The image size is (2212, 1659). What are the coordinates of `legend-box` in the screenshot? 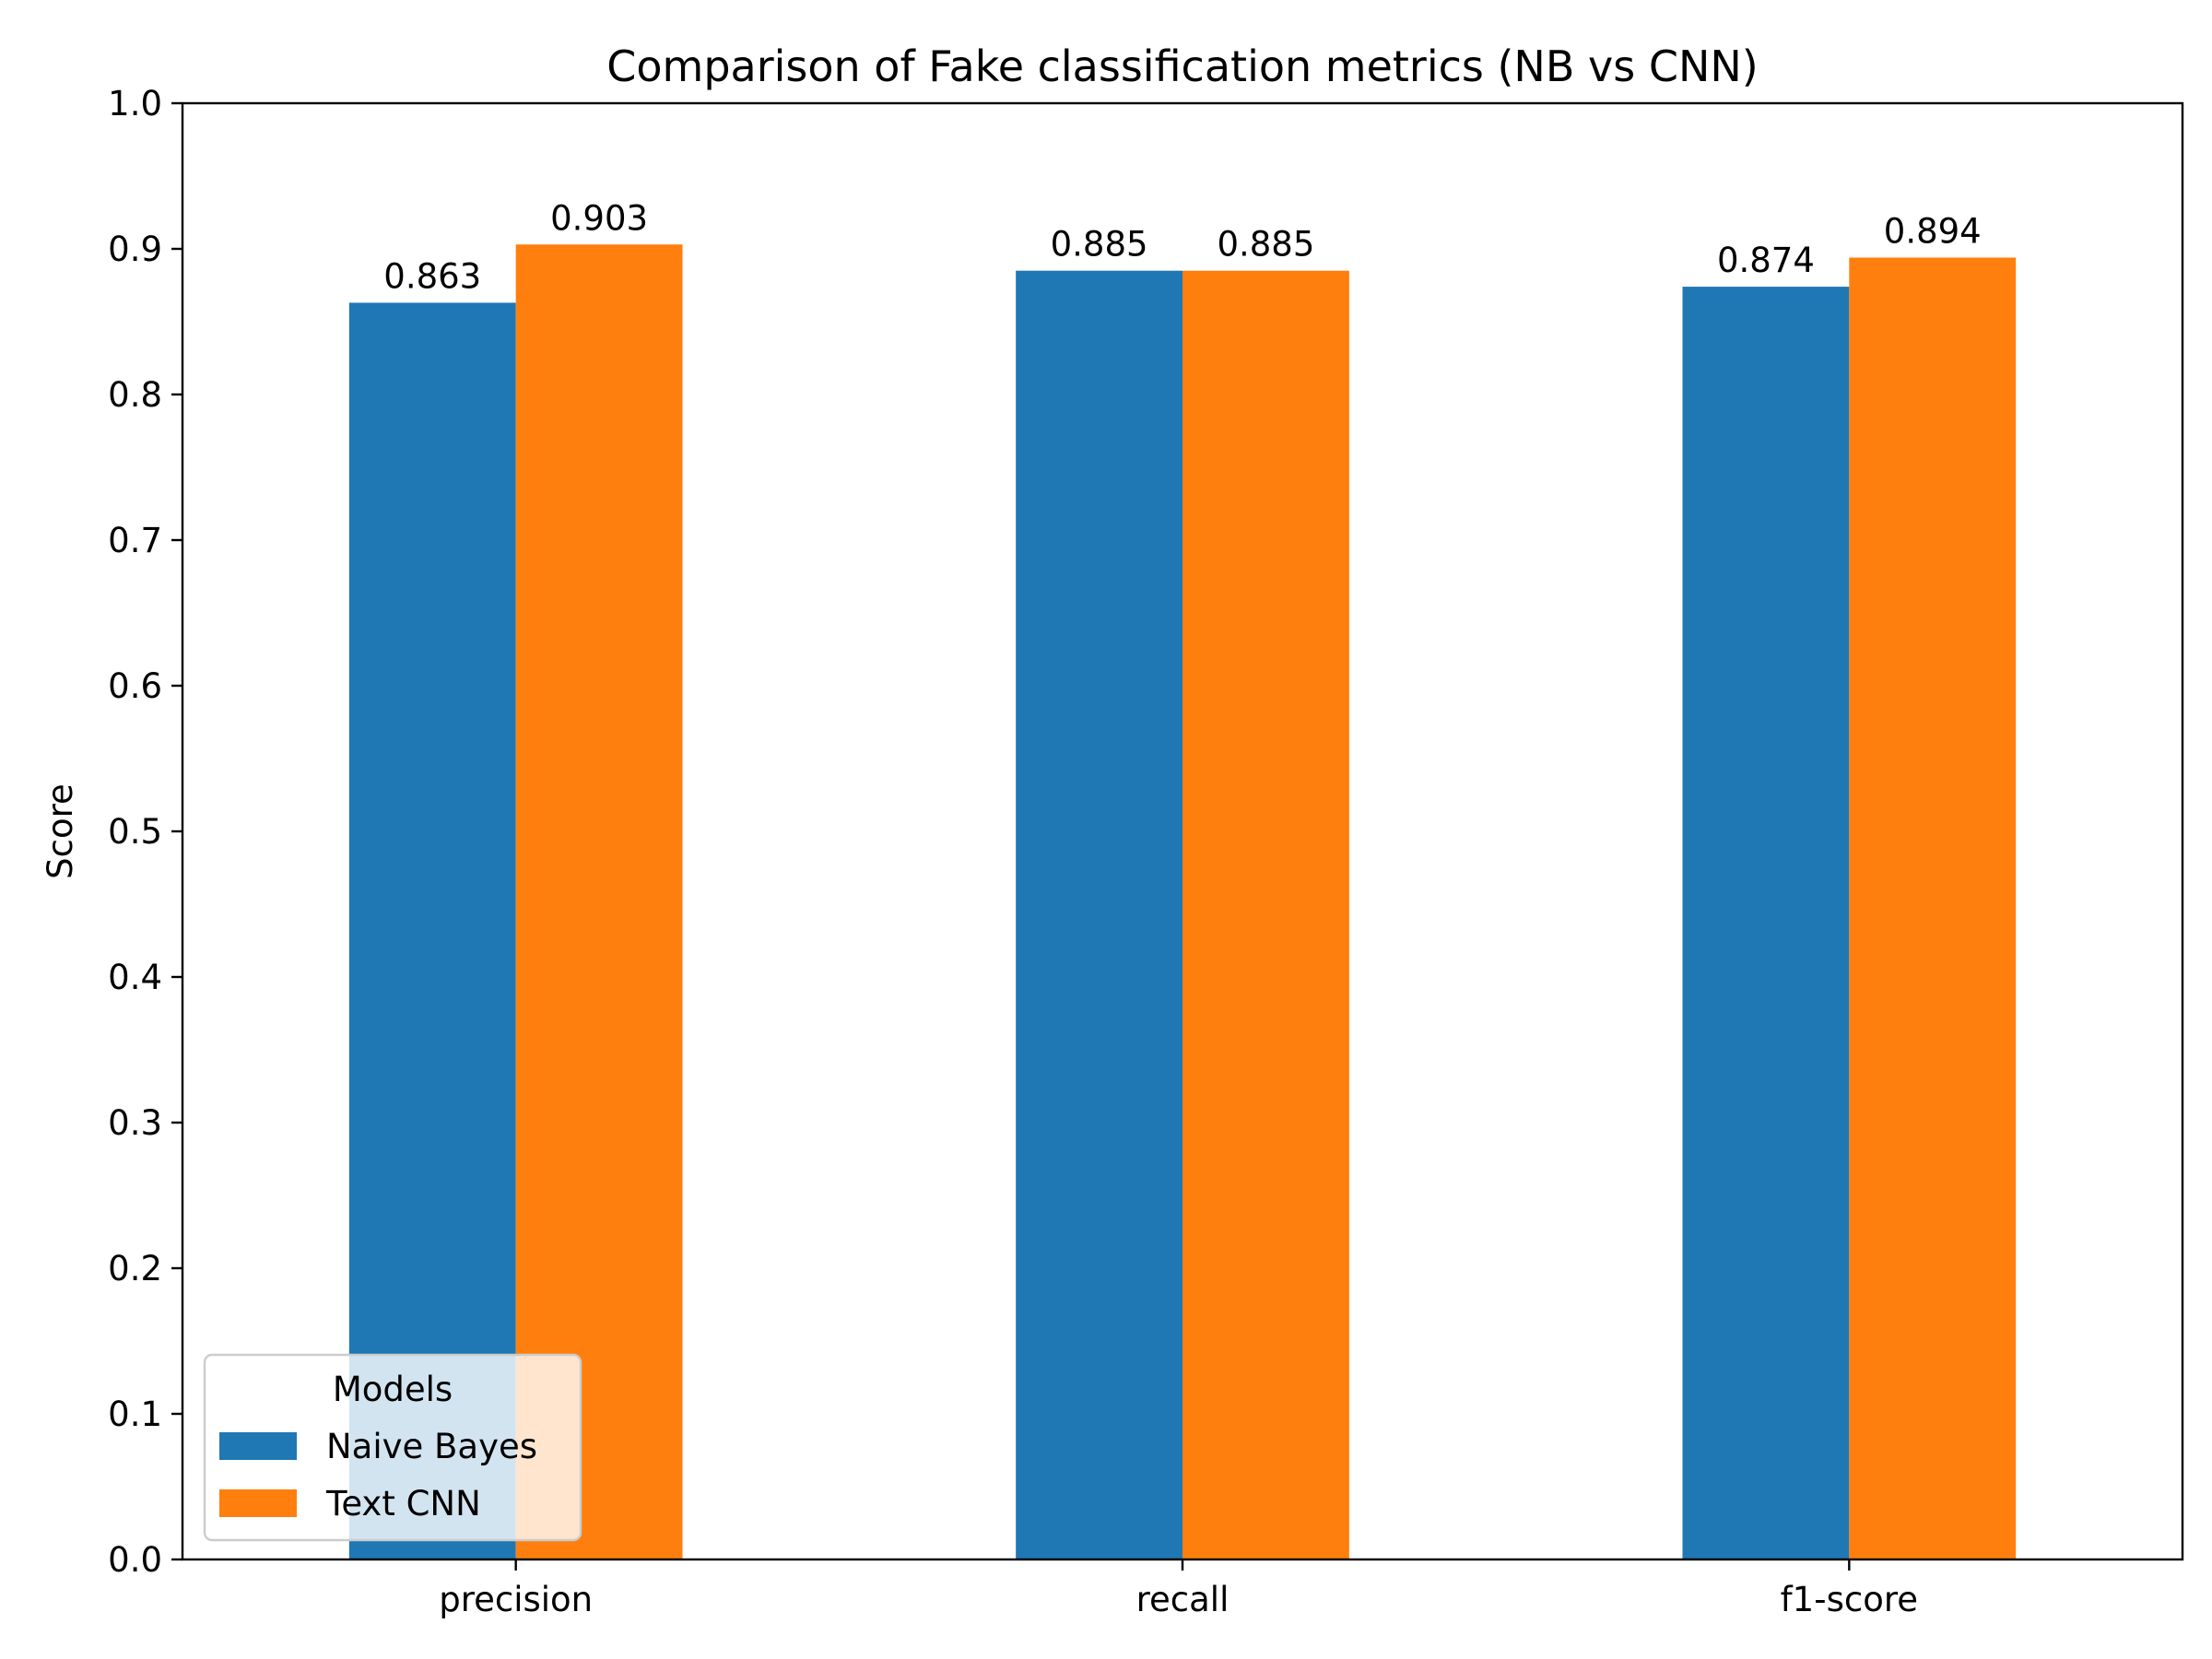 It's located at (392, 1447).